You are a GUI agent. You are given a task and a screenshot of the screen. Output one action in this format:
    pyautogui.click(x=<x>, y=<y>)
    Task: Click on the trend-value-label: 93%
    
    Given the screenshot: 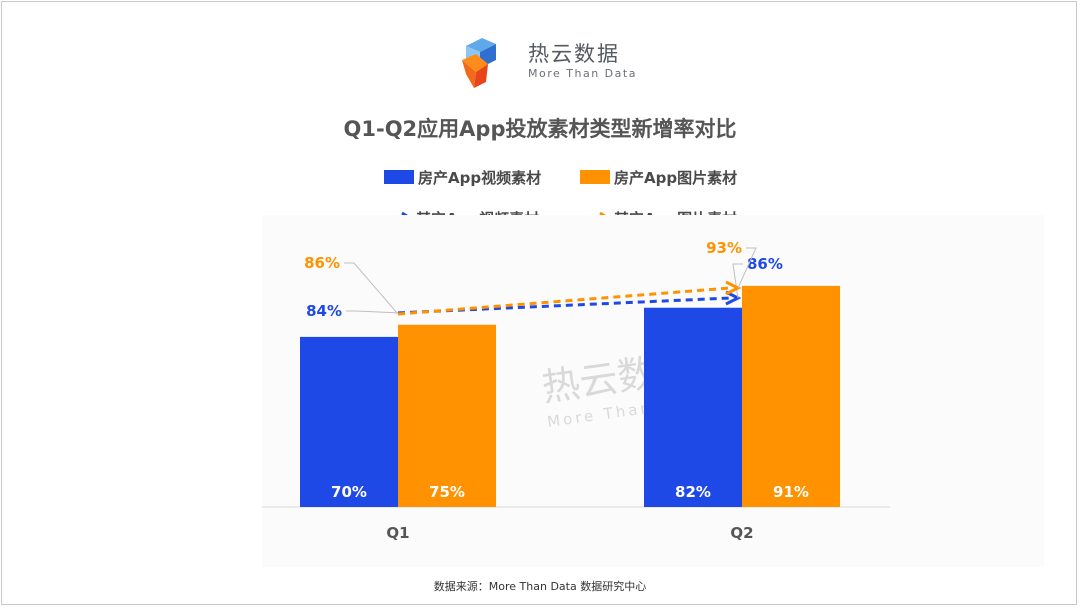 What is the action you would take?
    pyautogui.click(x=724, y=248)
    